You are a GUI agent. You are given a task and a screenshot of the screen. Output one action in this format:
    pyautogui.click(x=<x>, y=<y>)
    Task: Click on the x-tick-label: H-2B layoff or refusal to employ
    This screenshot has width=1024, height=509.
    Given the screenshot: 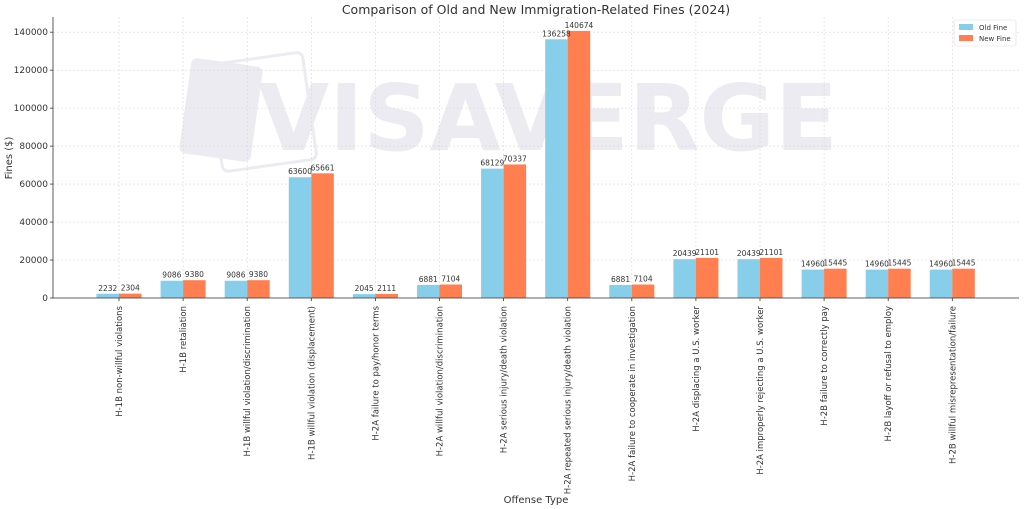 What is the action you would take?
    pyautogui.click(x=889, y=374)
    